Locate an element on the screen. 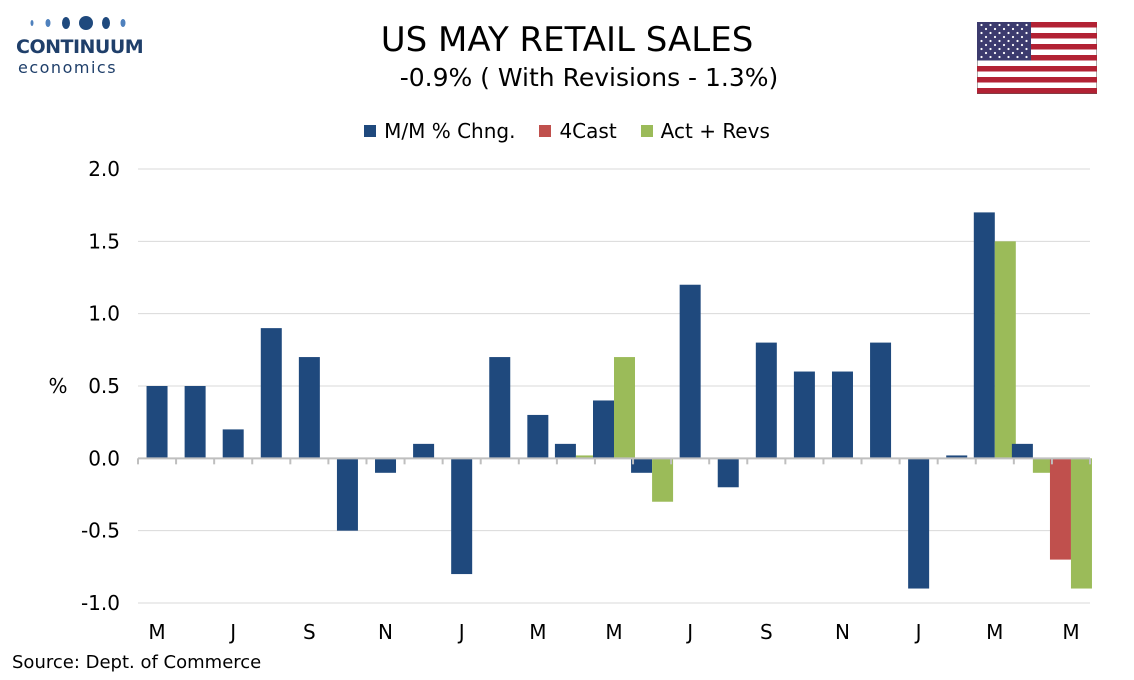  legend-item-mm: M/M % Chng. is located at coordinates (439, 131).